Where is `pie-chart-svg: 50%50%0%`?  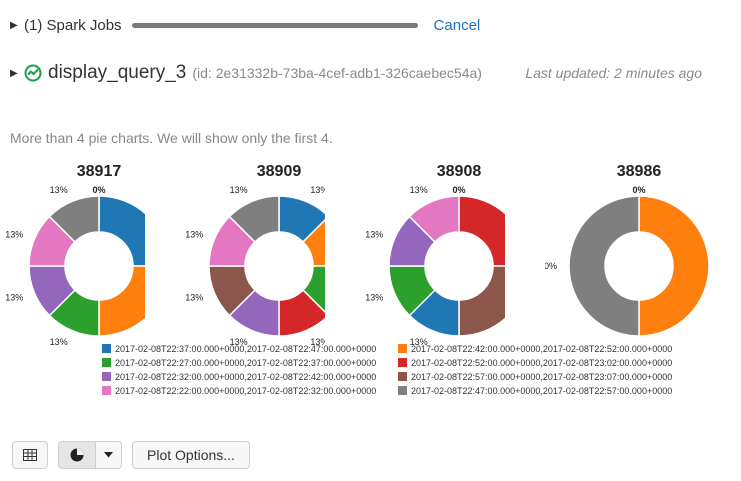
pie-chart-svg: 50%50%0% is located at coordinates (627, 261).